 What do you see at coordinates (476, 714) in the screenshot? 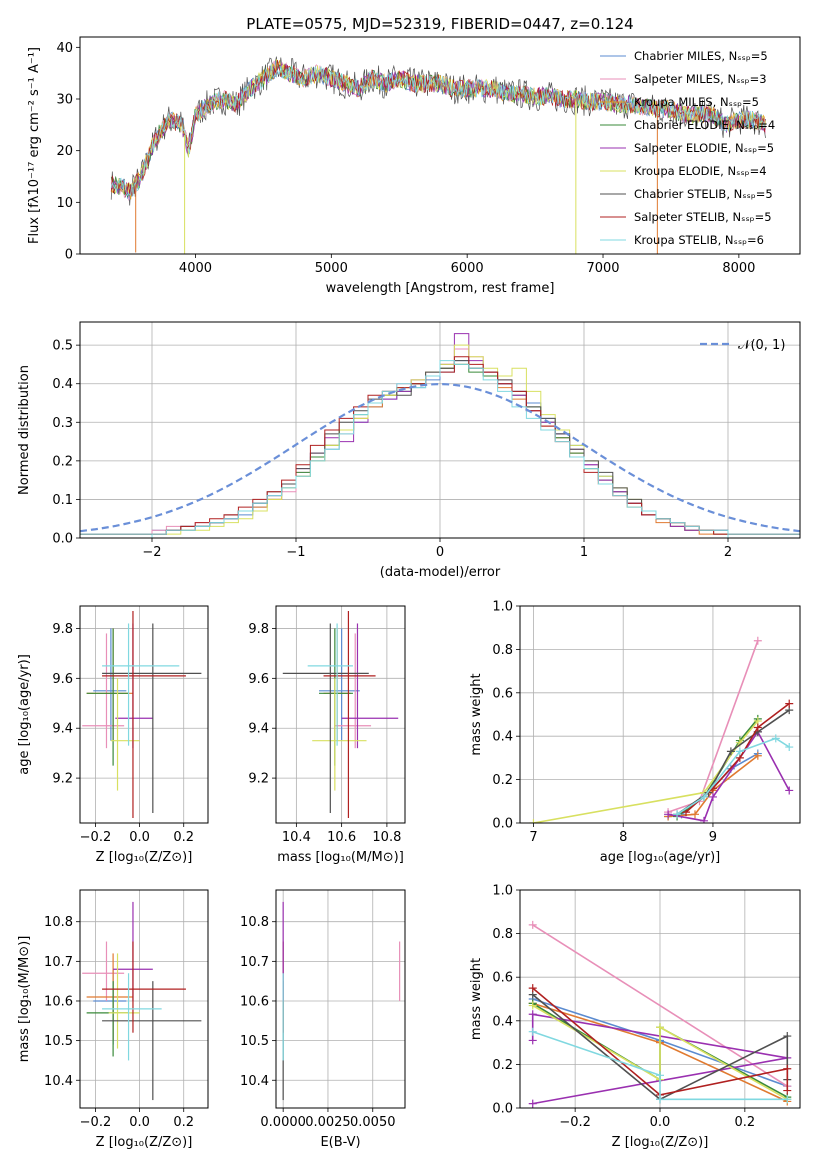
I see `y-axis-label: mass weight` at bounding box center [476, 714].